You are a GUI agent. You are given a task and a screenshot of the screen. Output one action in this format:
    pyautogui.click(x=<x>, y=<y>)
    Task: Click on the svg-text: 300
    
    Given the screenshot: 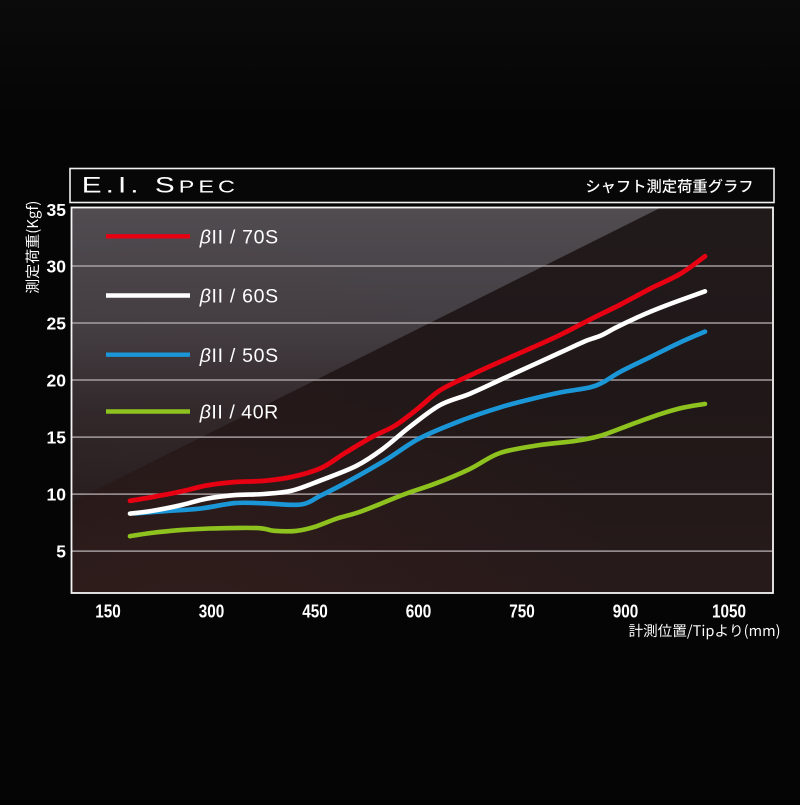 What is the action you would take?
    pyautogui.click(x=212, y=612)
    